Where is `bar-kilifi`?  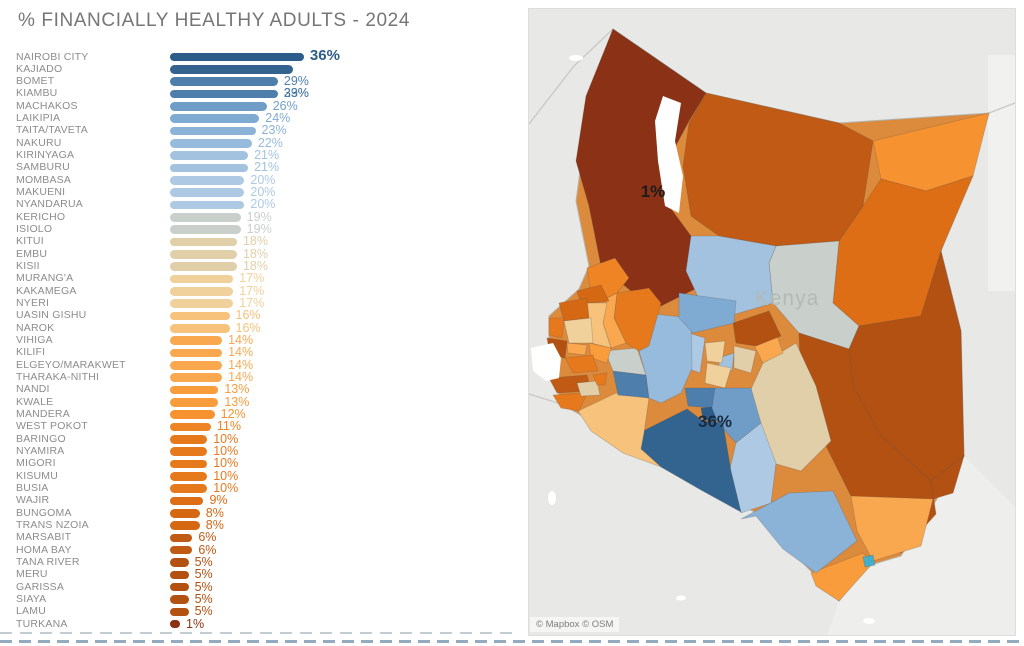
bar-kilifi is located at coordinates (196, 353).